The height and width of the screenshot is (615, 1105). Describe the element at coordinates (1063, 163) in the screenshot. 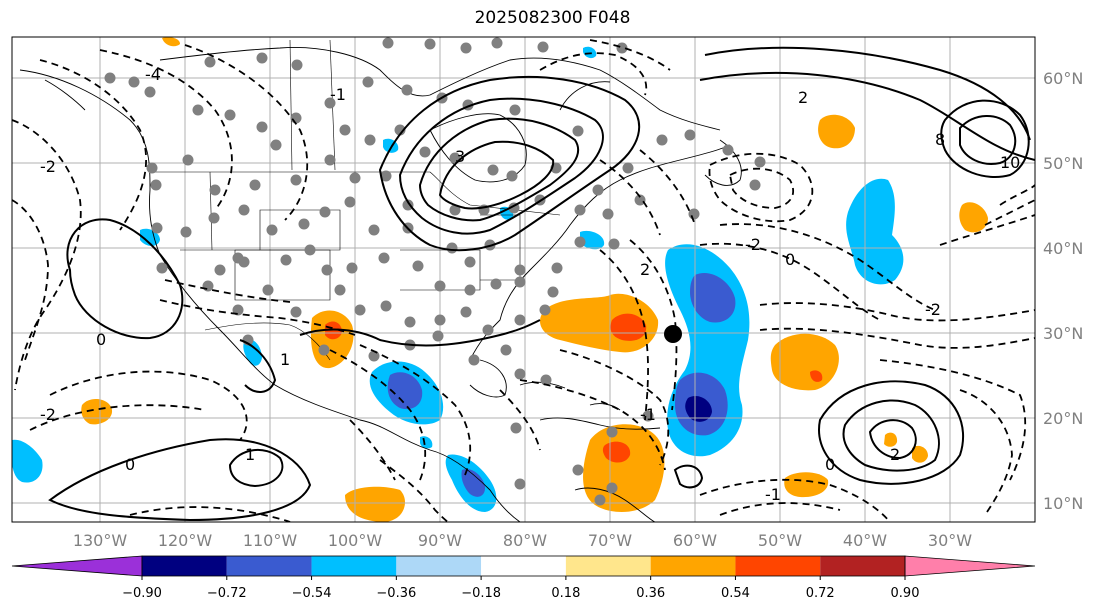

I see `latitude-label: 50°N` at that location.